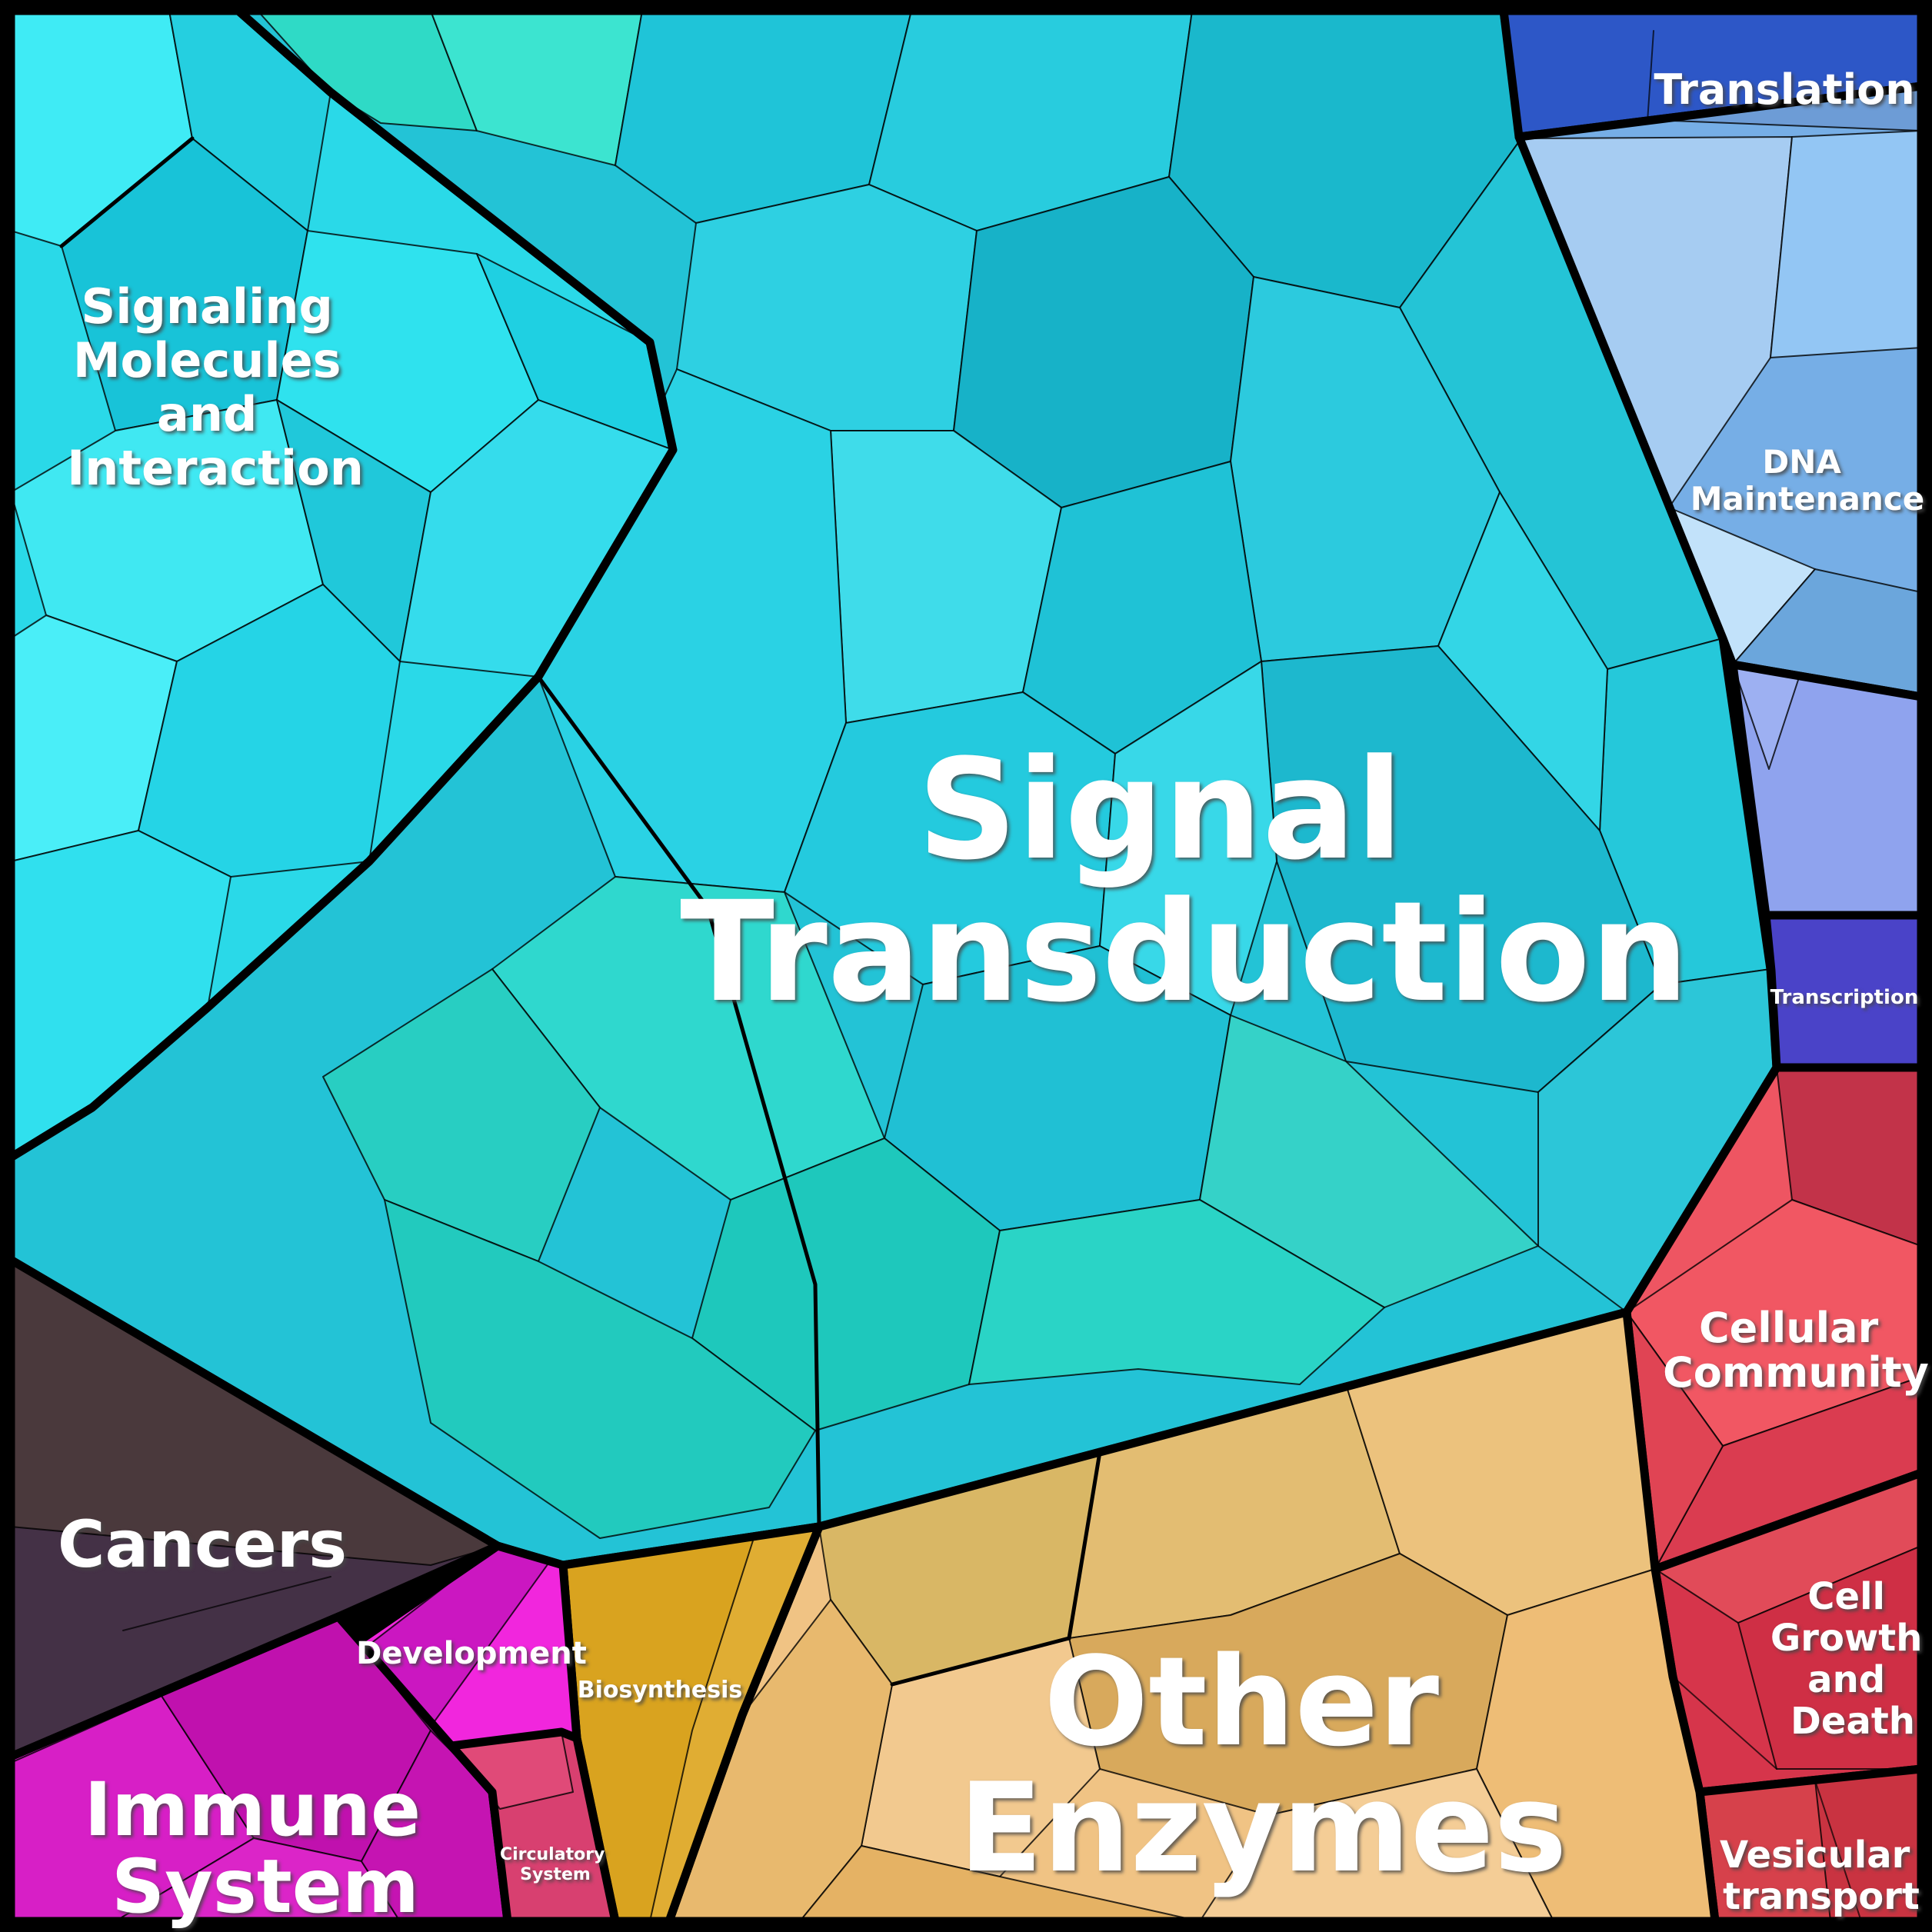 The width and height of the screenshot is (1932, 1932). What do you see at coordinates (1796, 1350) in the screenshot?
I see `label-cellular-community: Cellular Community` at bounding box center [1796, 1350].